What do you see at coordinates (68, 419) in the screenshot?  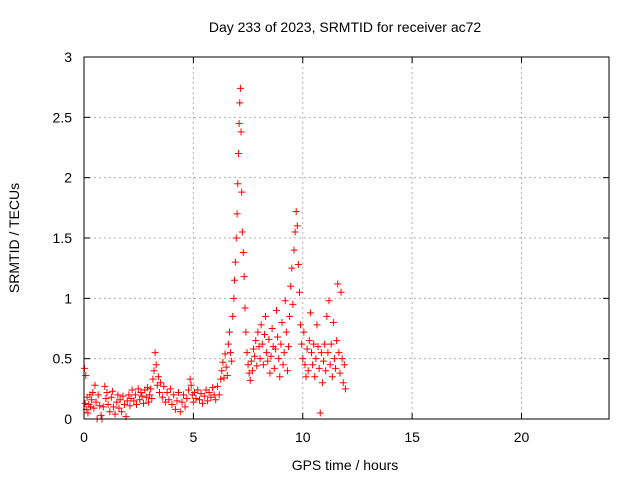 I see `y-tick-label: 0` at bounding box center [68, 419].